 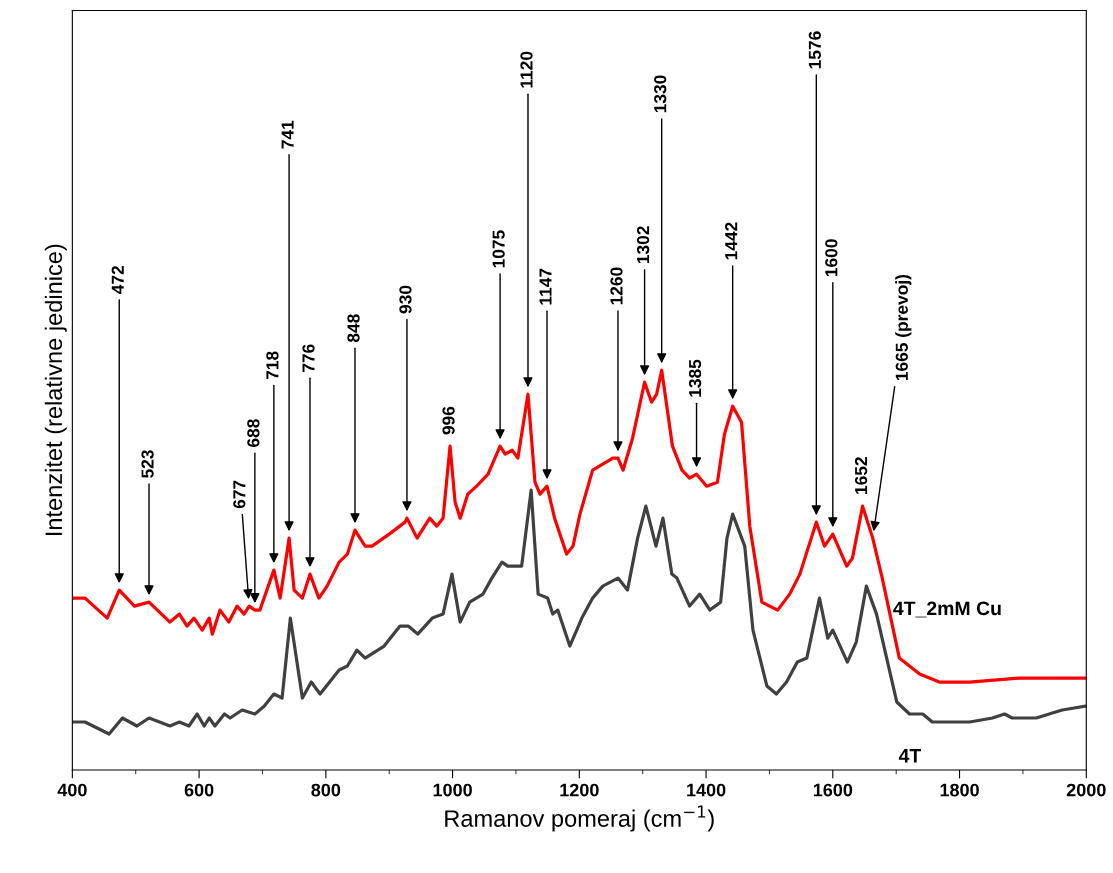 What do you see at coordinates (814, 50) in the screenshot?
I see `annotation: 1576` at bounding box center [814, 50].